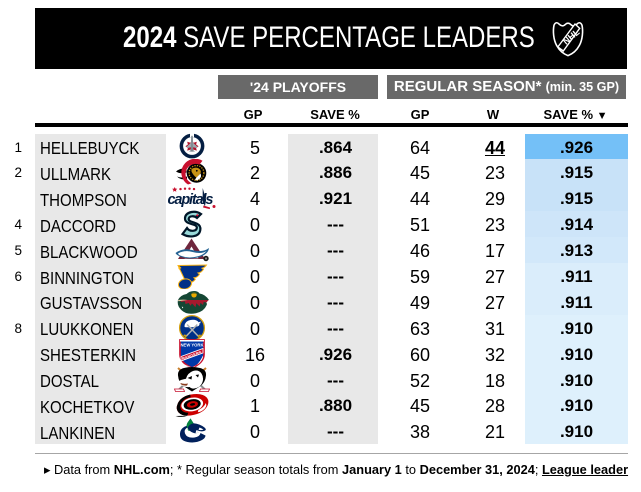 The image size is (641, 492). Describe the element at coordinates (191, 355) in the screenshot. I see `svg-text: RANGERS` at that location.